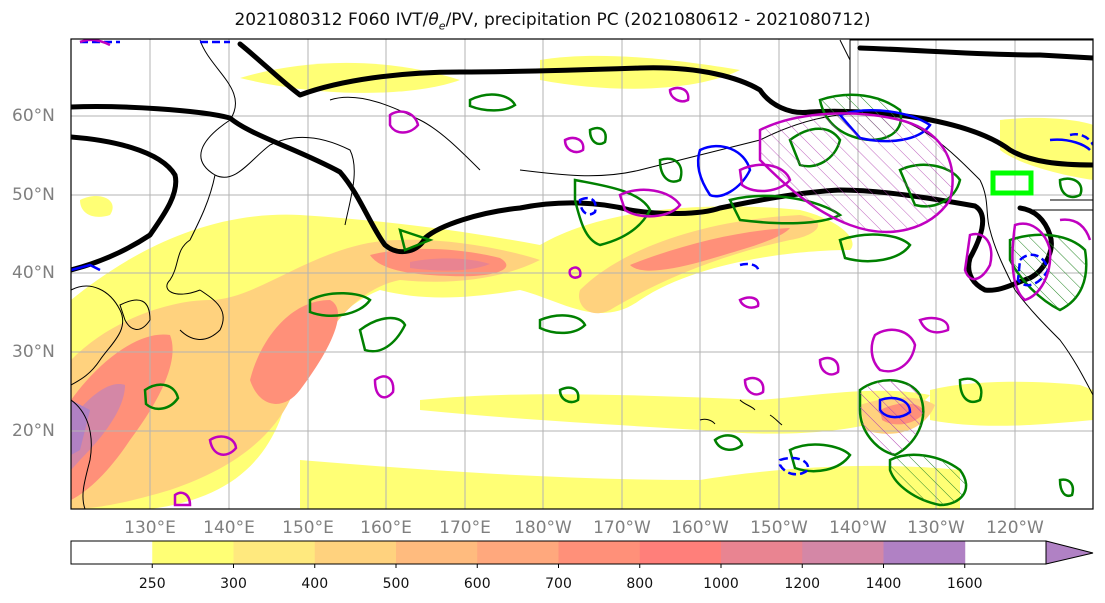 Image resolution: width=1105 pixels, height=603 pixels. What do you see at coordinates (543, 528) in the screenshot?
I see `lon-label-180w: 180°W` at bounding box center [543, 528].